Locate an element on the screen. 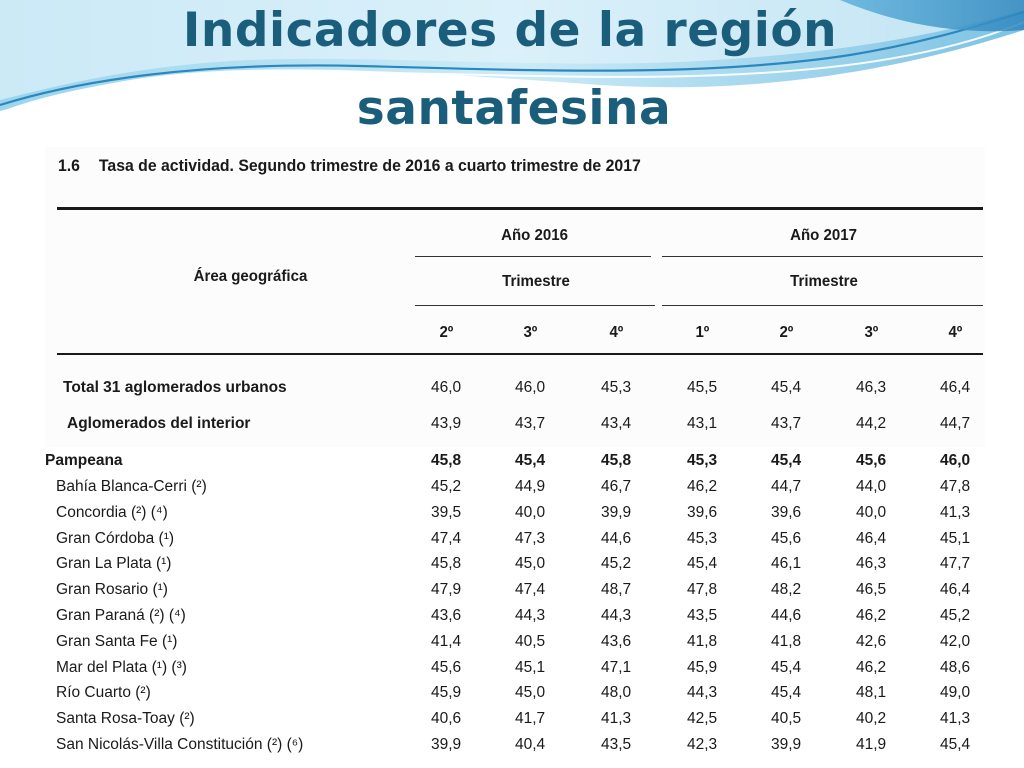  city-row-value: 41,3 is located at coordinates (955, 512).